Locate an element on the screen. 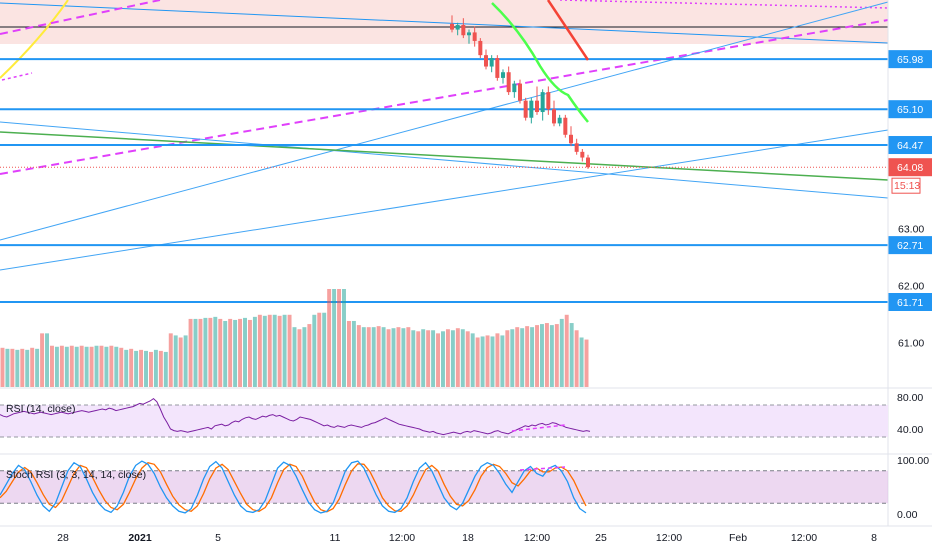 The height and width of the screenshot is (550, 932). rsi-divergence-line is located at coordinates (538, 428).